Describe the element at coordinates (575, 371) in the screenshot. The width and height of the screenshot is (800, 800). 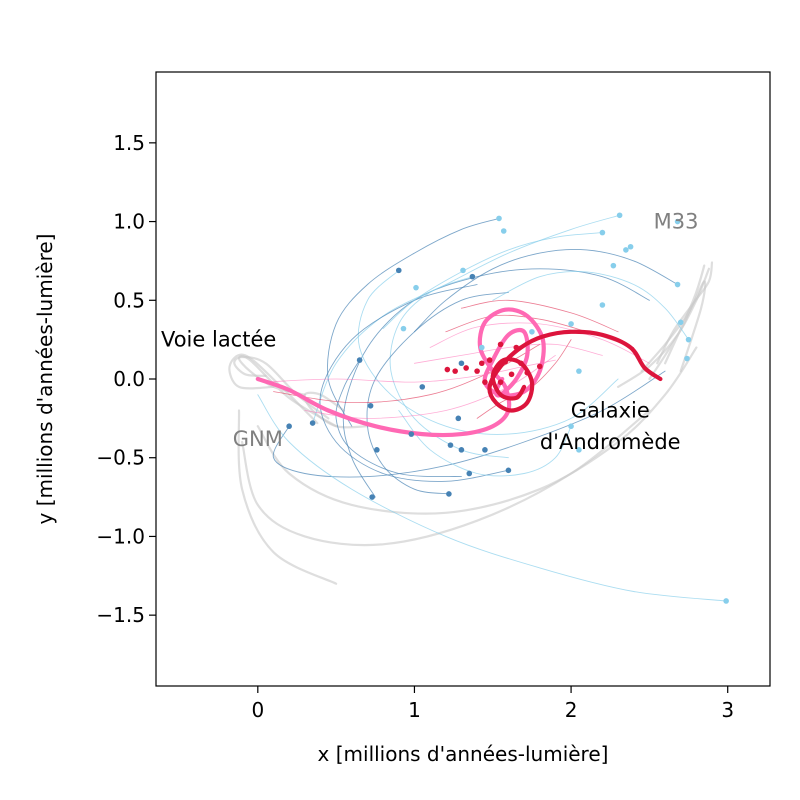
I see `andromeda-orbit` at that location.